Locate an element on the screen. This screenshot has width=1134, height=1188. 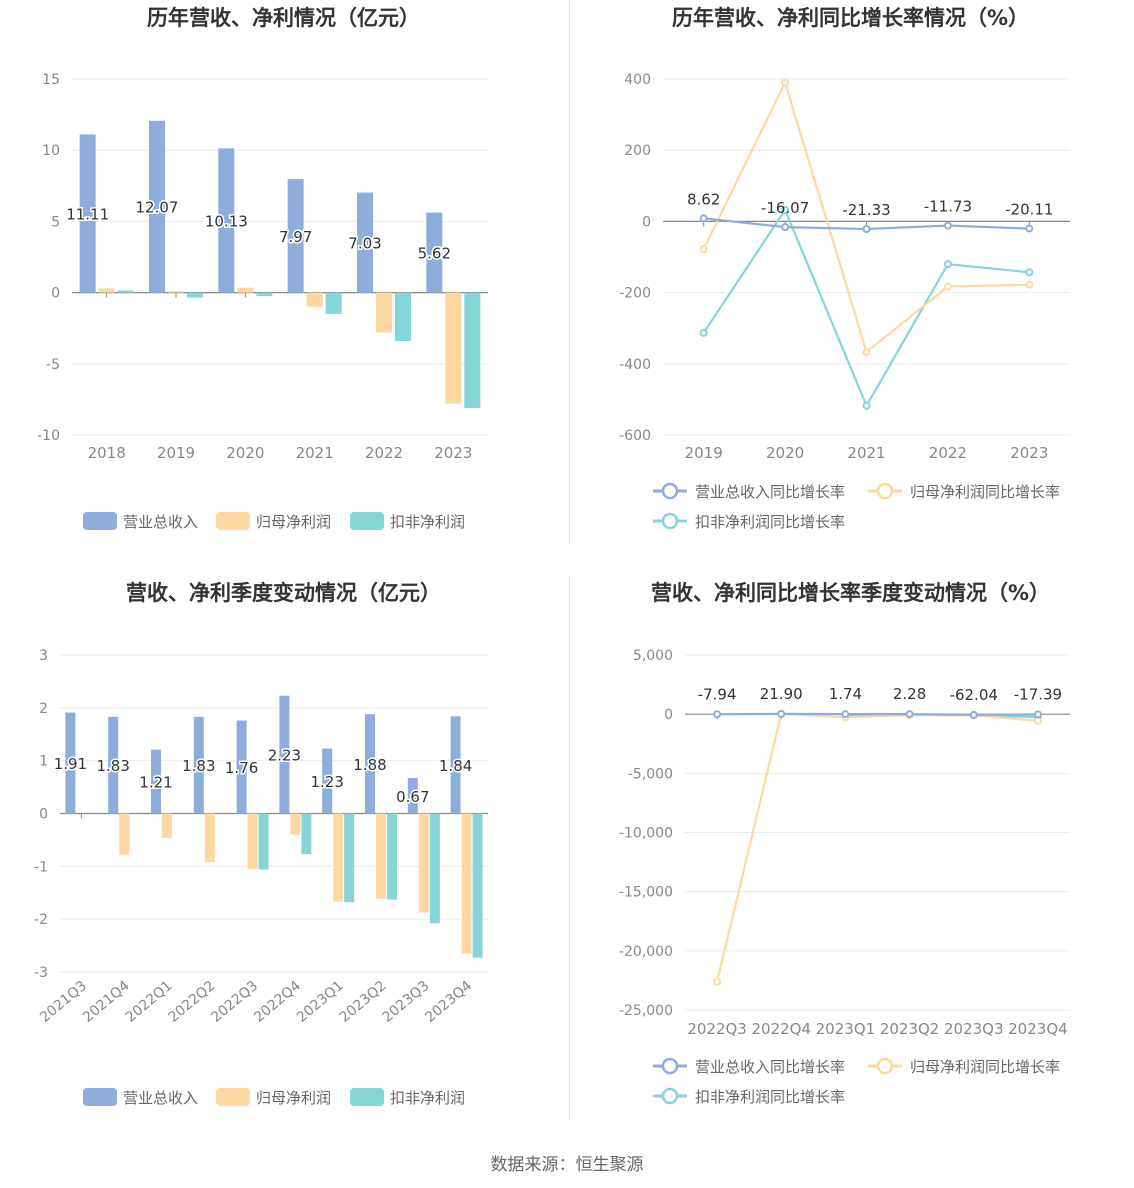
bar-value-label: 0.67 is located at coordinates (412, 797).